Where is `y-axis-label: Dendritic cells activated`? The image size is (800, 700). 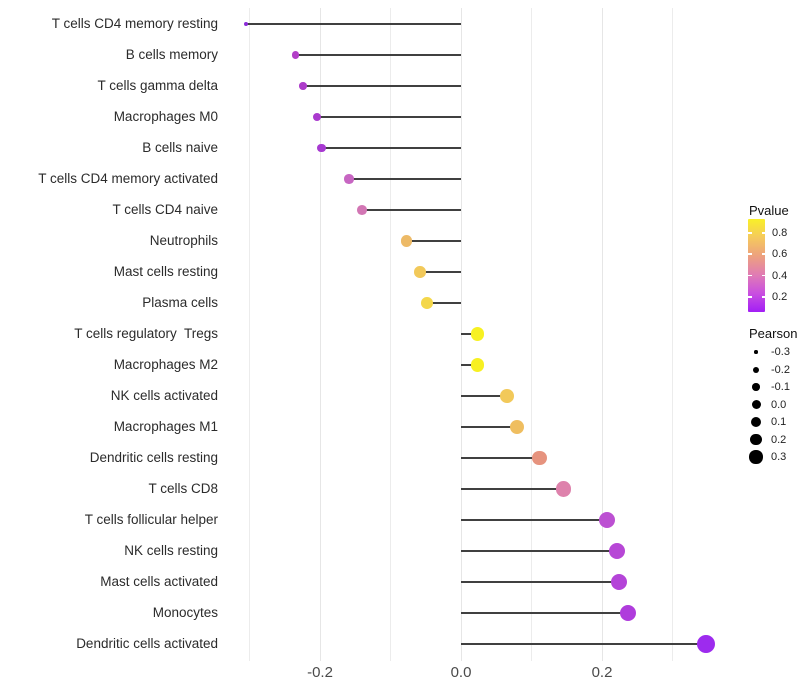
y-axis-label: Dendritic cells activated is located at coordinates (147, 643).